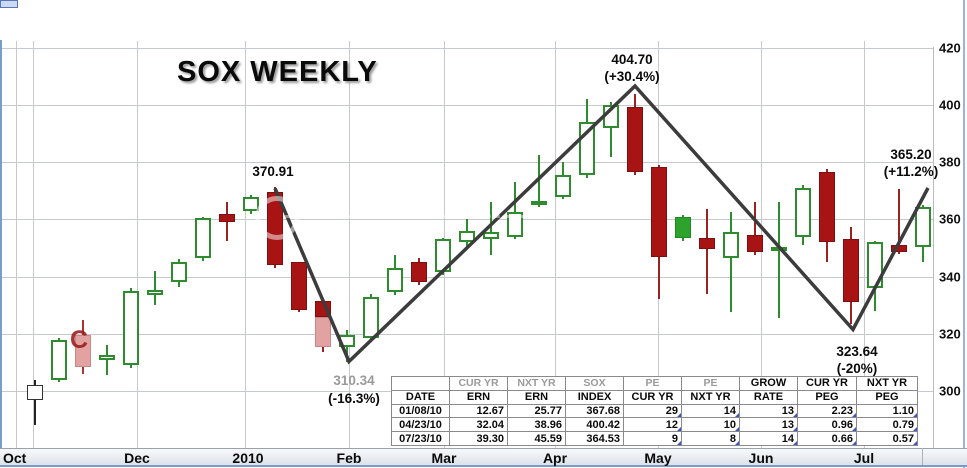  What do you see at coordinates (273, 171) in the screenshot?
I see `price-annotation: 370.91` at bounding box center [273, 171].